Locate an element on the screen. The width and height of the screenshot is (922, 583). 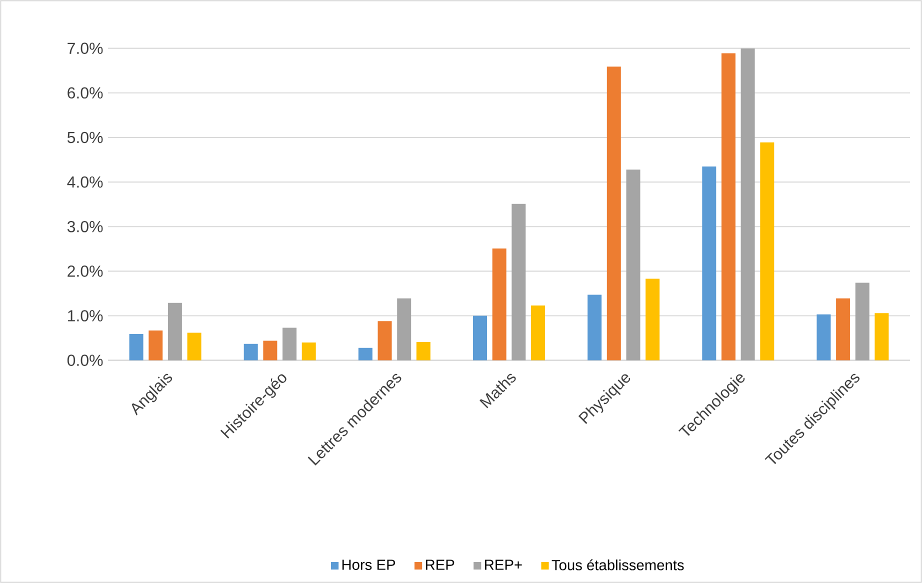
legend-label: REP+ is located at coordinates (503, 565).